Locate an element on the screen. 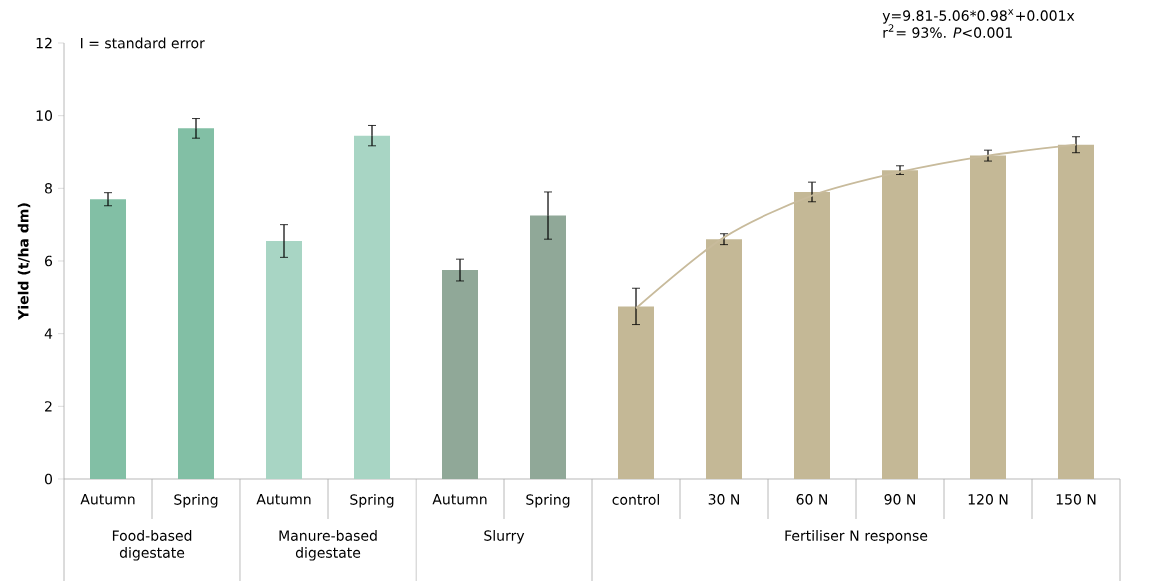 This screenshot has width=1172, height=582. x-tick-label: 120 N is located at coordinates (988, 499).